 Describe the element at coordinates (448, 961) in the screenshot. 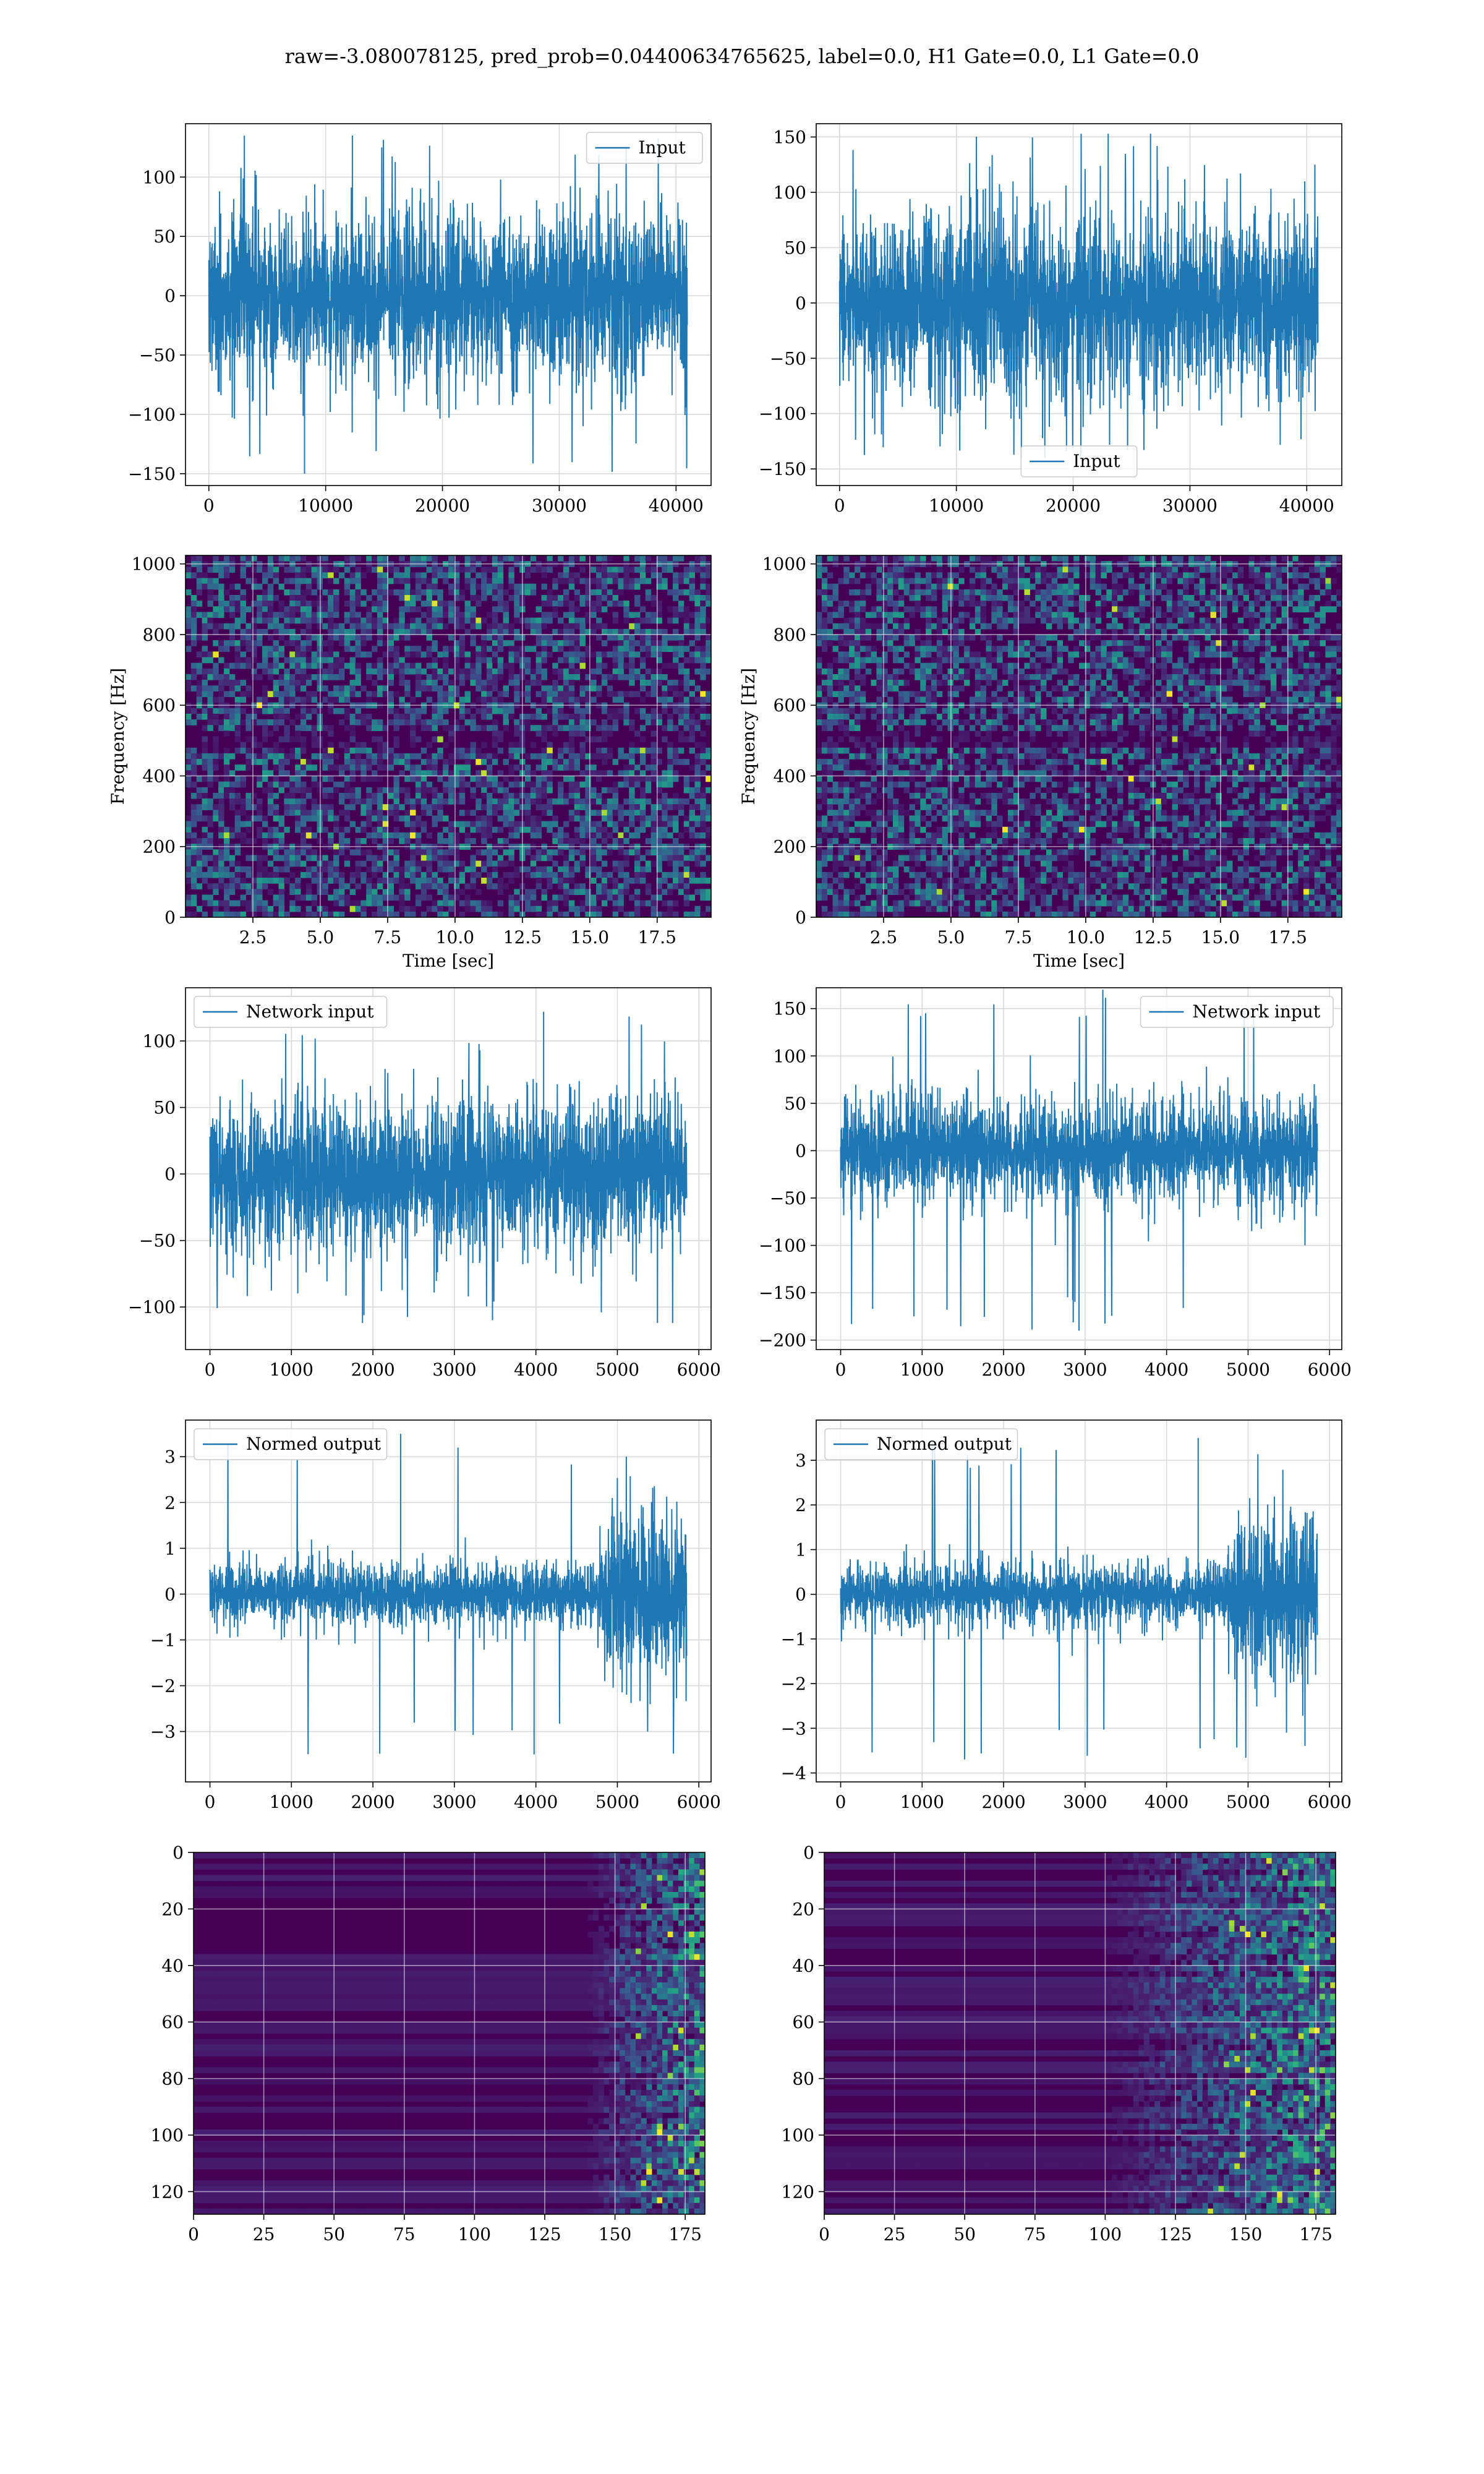

I see `x-axis-label: Time [sec]` at that location.